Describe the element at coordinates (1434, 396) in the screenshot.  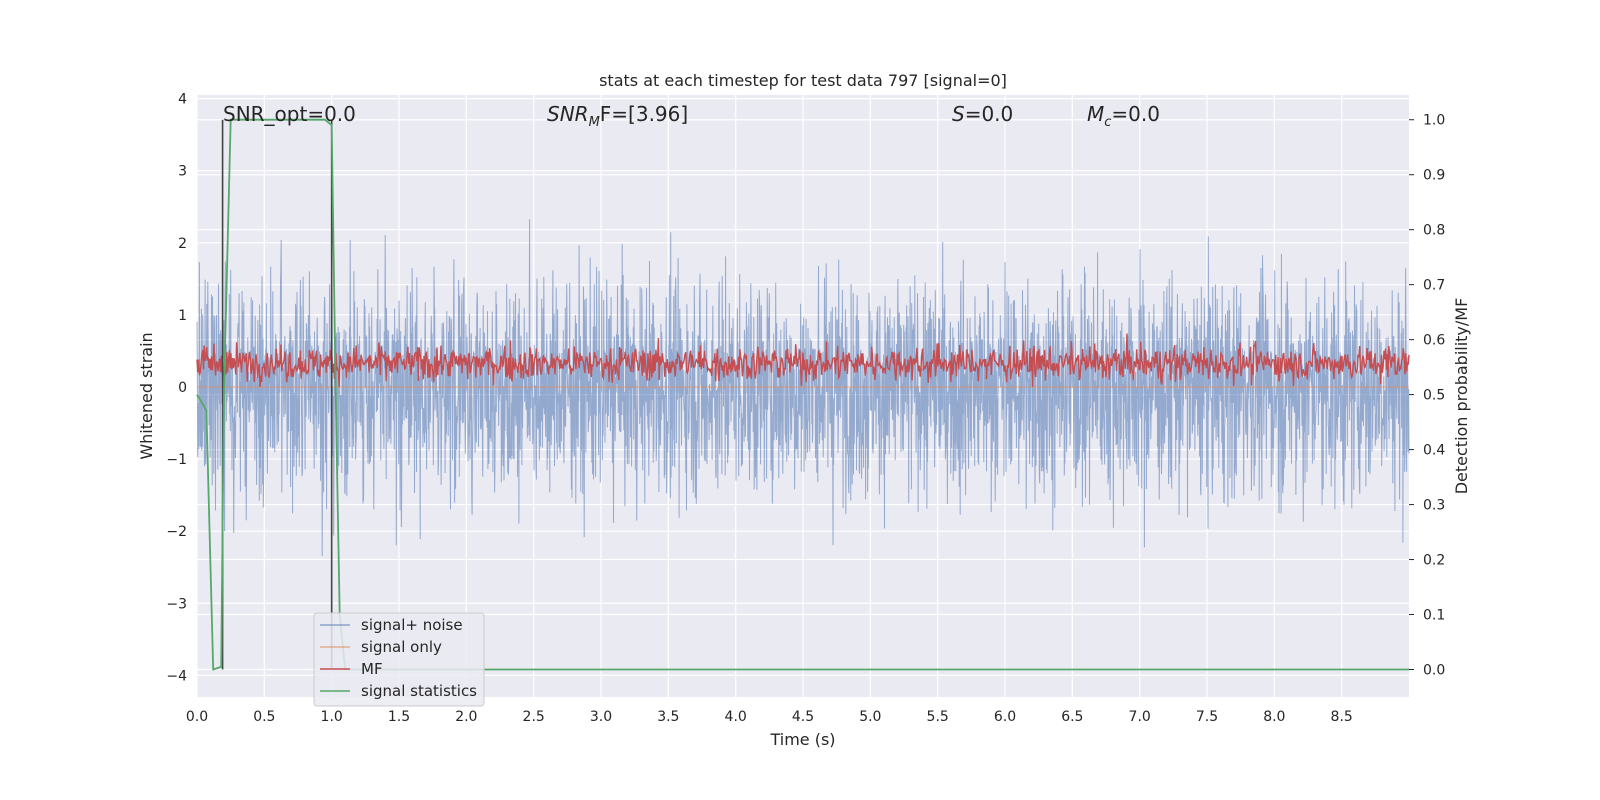
I see `y2-tick-label: 0.5` at that location.